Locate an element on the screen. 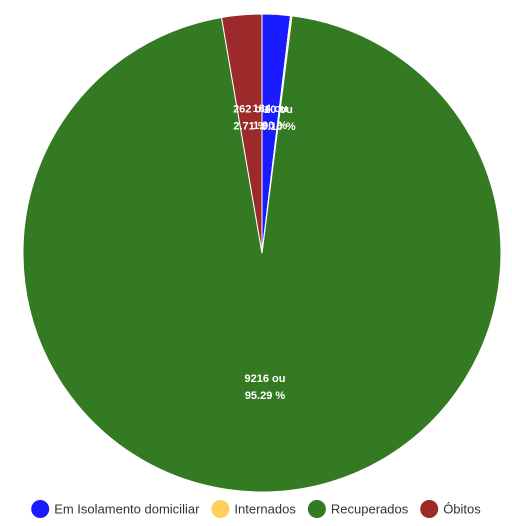 The width and height of the screenshot is (512, 526). legend-item-internados: Internados is located at coordinates (253, 509).